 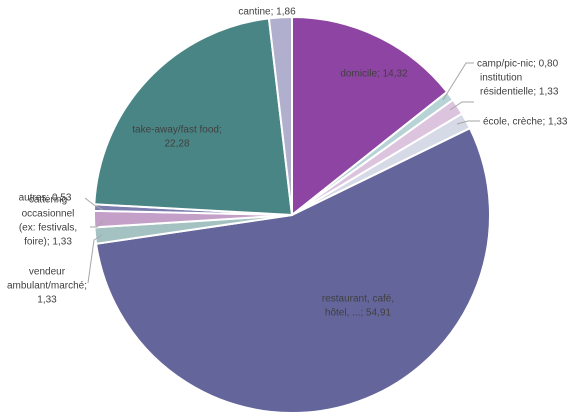 What do you see at coordinates (48, 214) in the screenshot?
I see `slice-label-line: occasionnel` at bounding box center [48, 214].